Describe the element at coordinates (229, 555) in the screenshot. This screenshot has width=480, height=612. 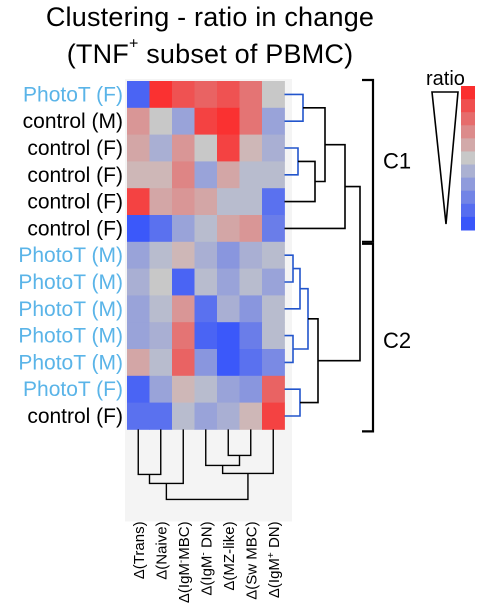
I see `column-label: Δ(MZ-like)` at that location.